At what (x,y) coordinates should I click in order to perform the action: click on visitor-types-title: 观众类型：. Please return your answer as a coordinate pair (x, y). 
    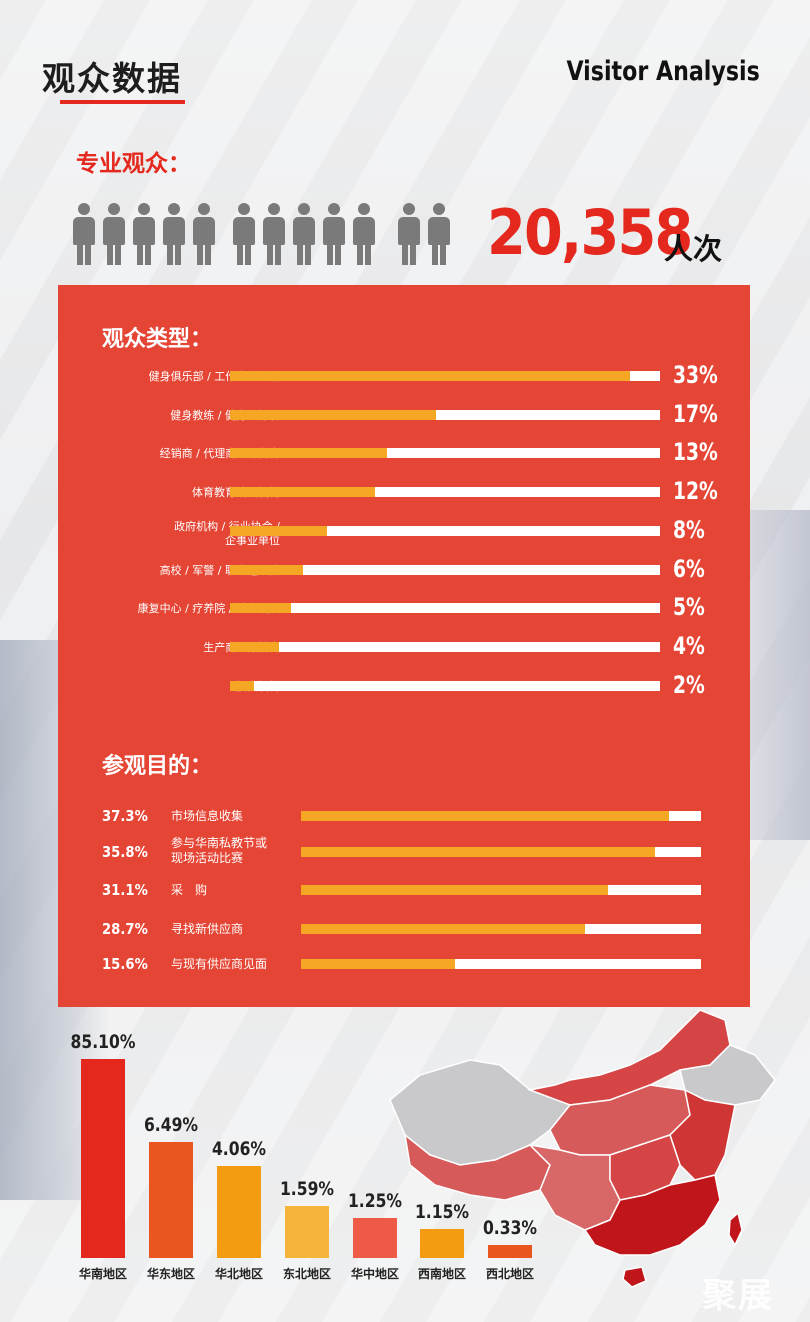
    Looking at the image, I should click on (157, 339).